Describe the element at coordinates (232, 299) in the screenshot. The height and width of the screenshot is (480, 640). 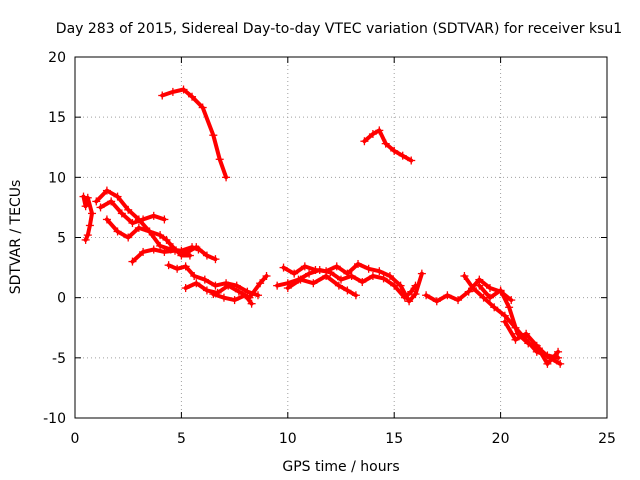
I see `data-series-arc10` at that location.